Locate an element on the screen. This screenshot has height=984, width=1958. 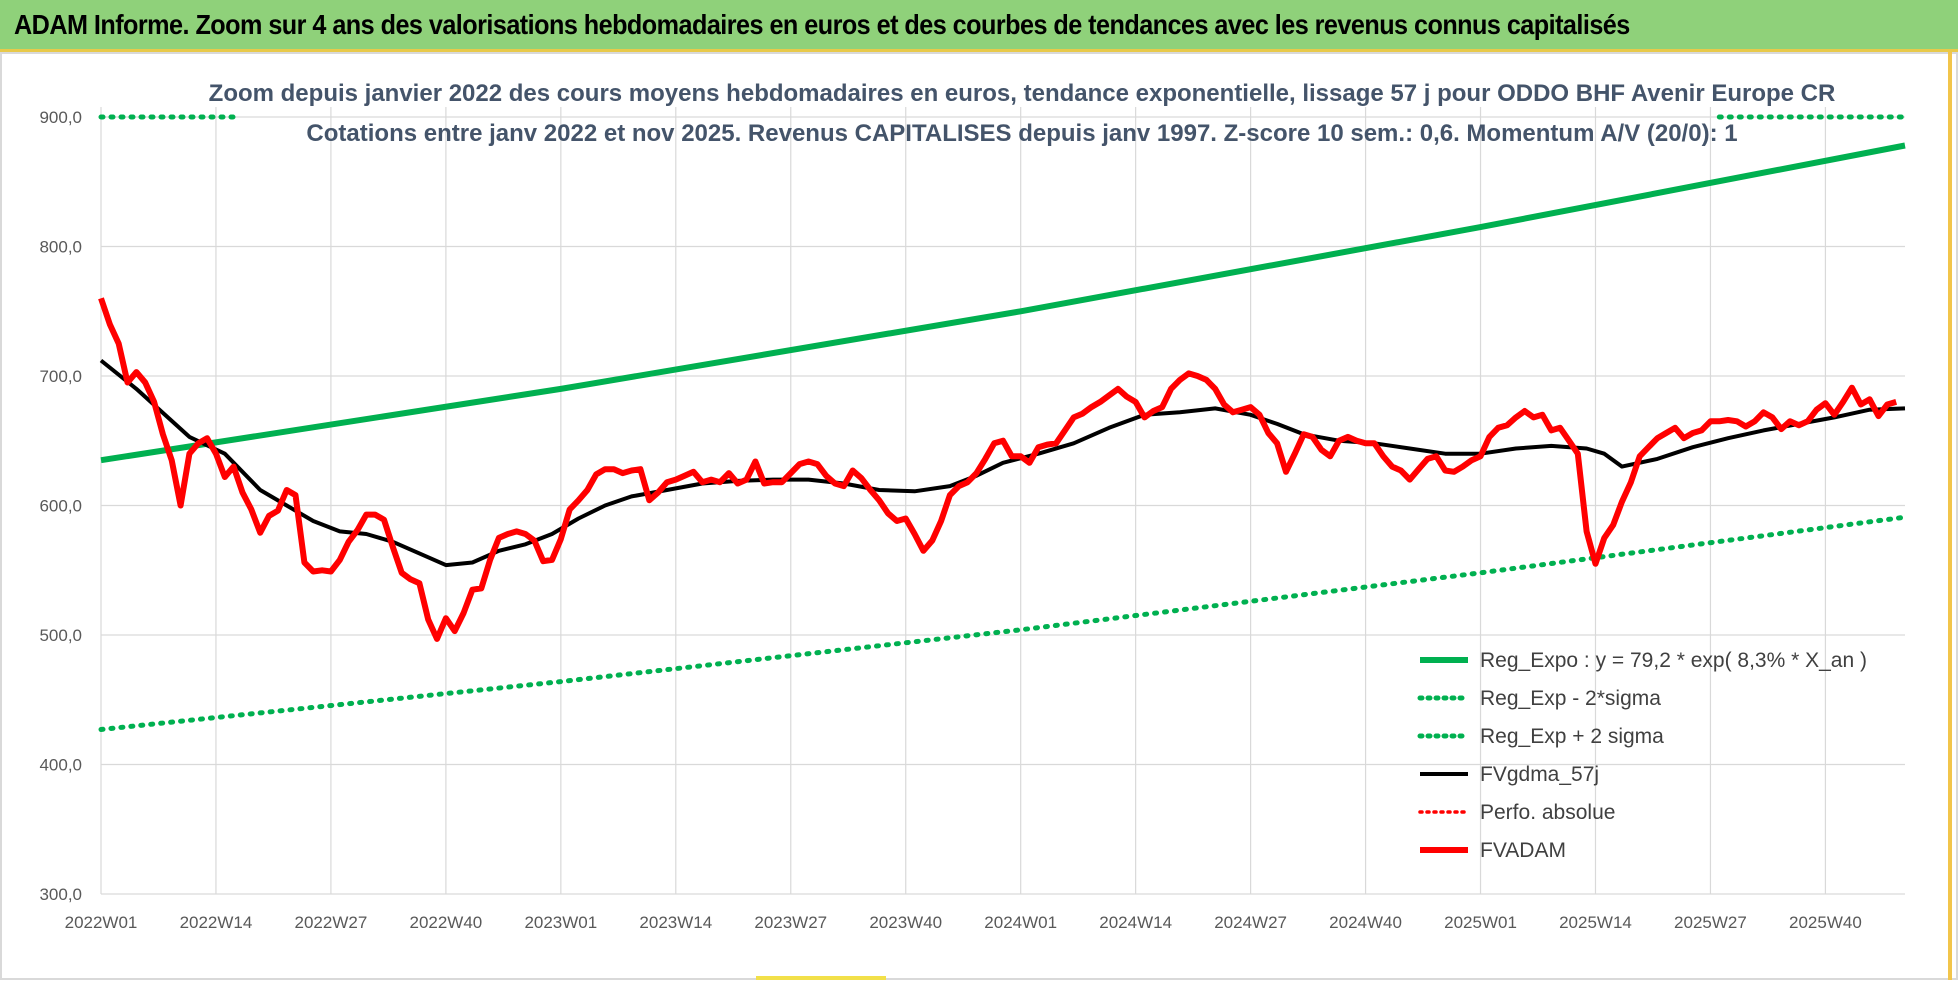
legend-label-fvadam: FVADAM is located at coordinates (1523, 850).